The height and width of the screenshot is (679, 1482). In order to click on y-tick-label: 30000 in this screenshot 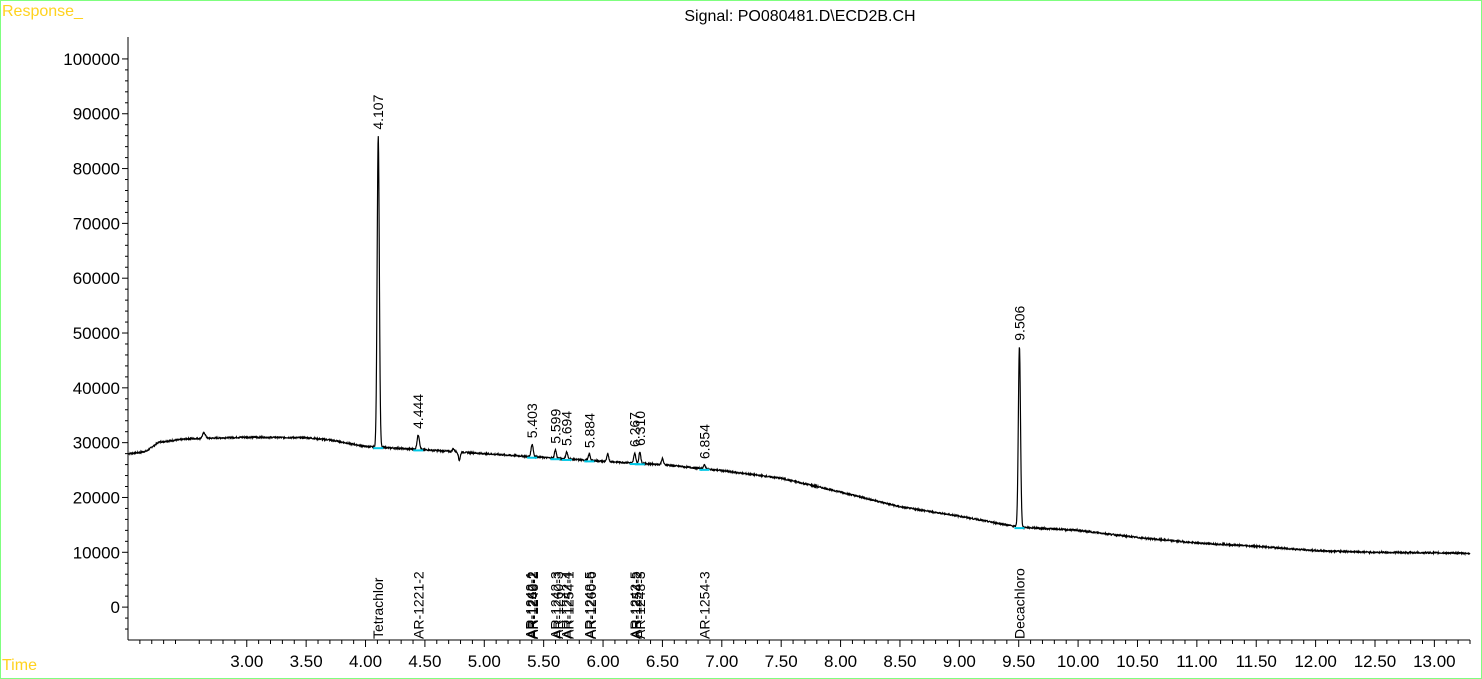, I will do `click(96, 443)`.